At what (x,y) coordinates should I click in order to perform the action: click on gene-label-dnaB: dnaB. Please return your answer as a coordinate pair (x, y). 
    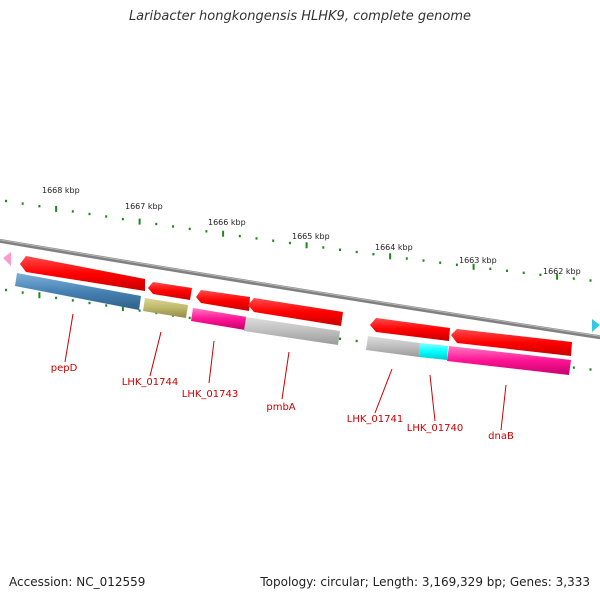
    Looking at the image, I should click on (501, 436).